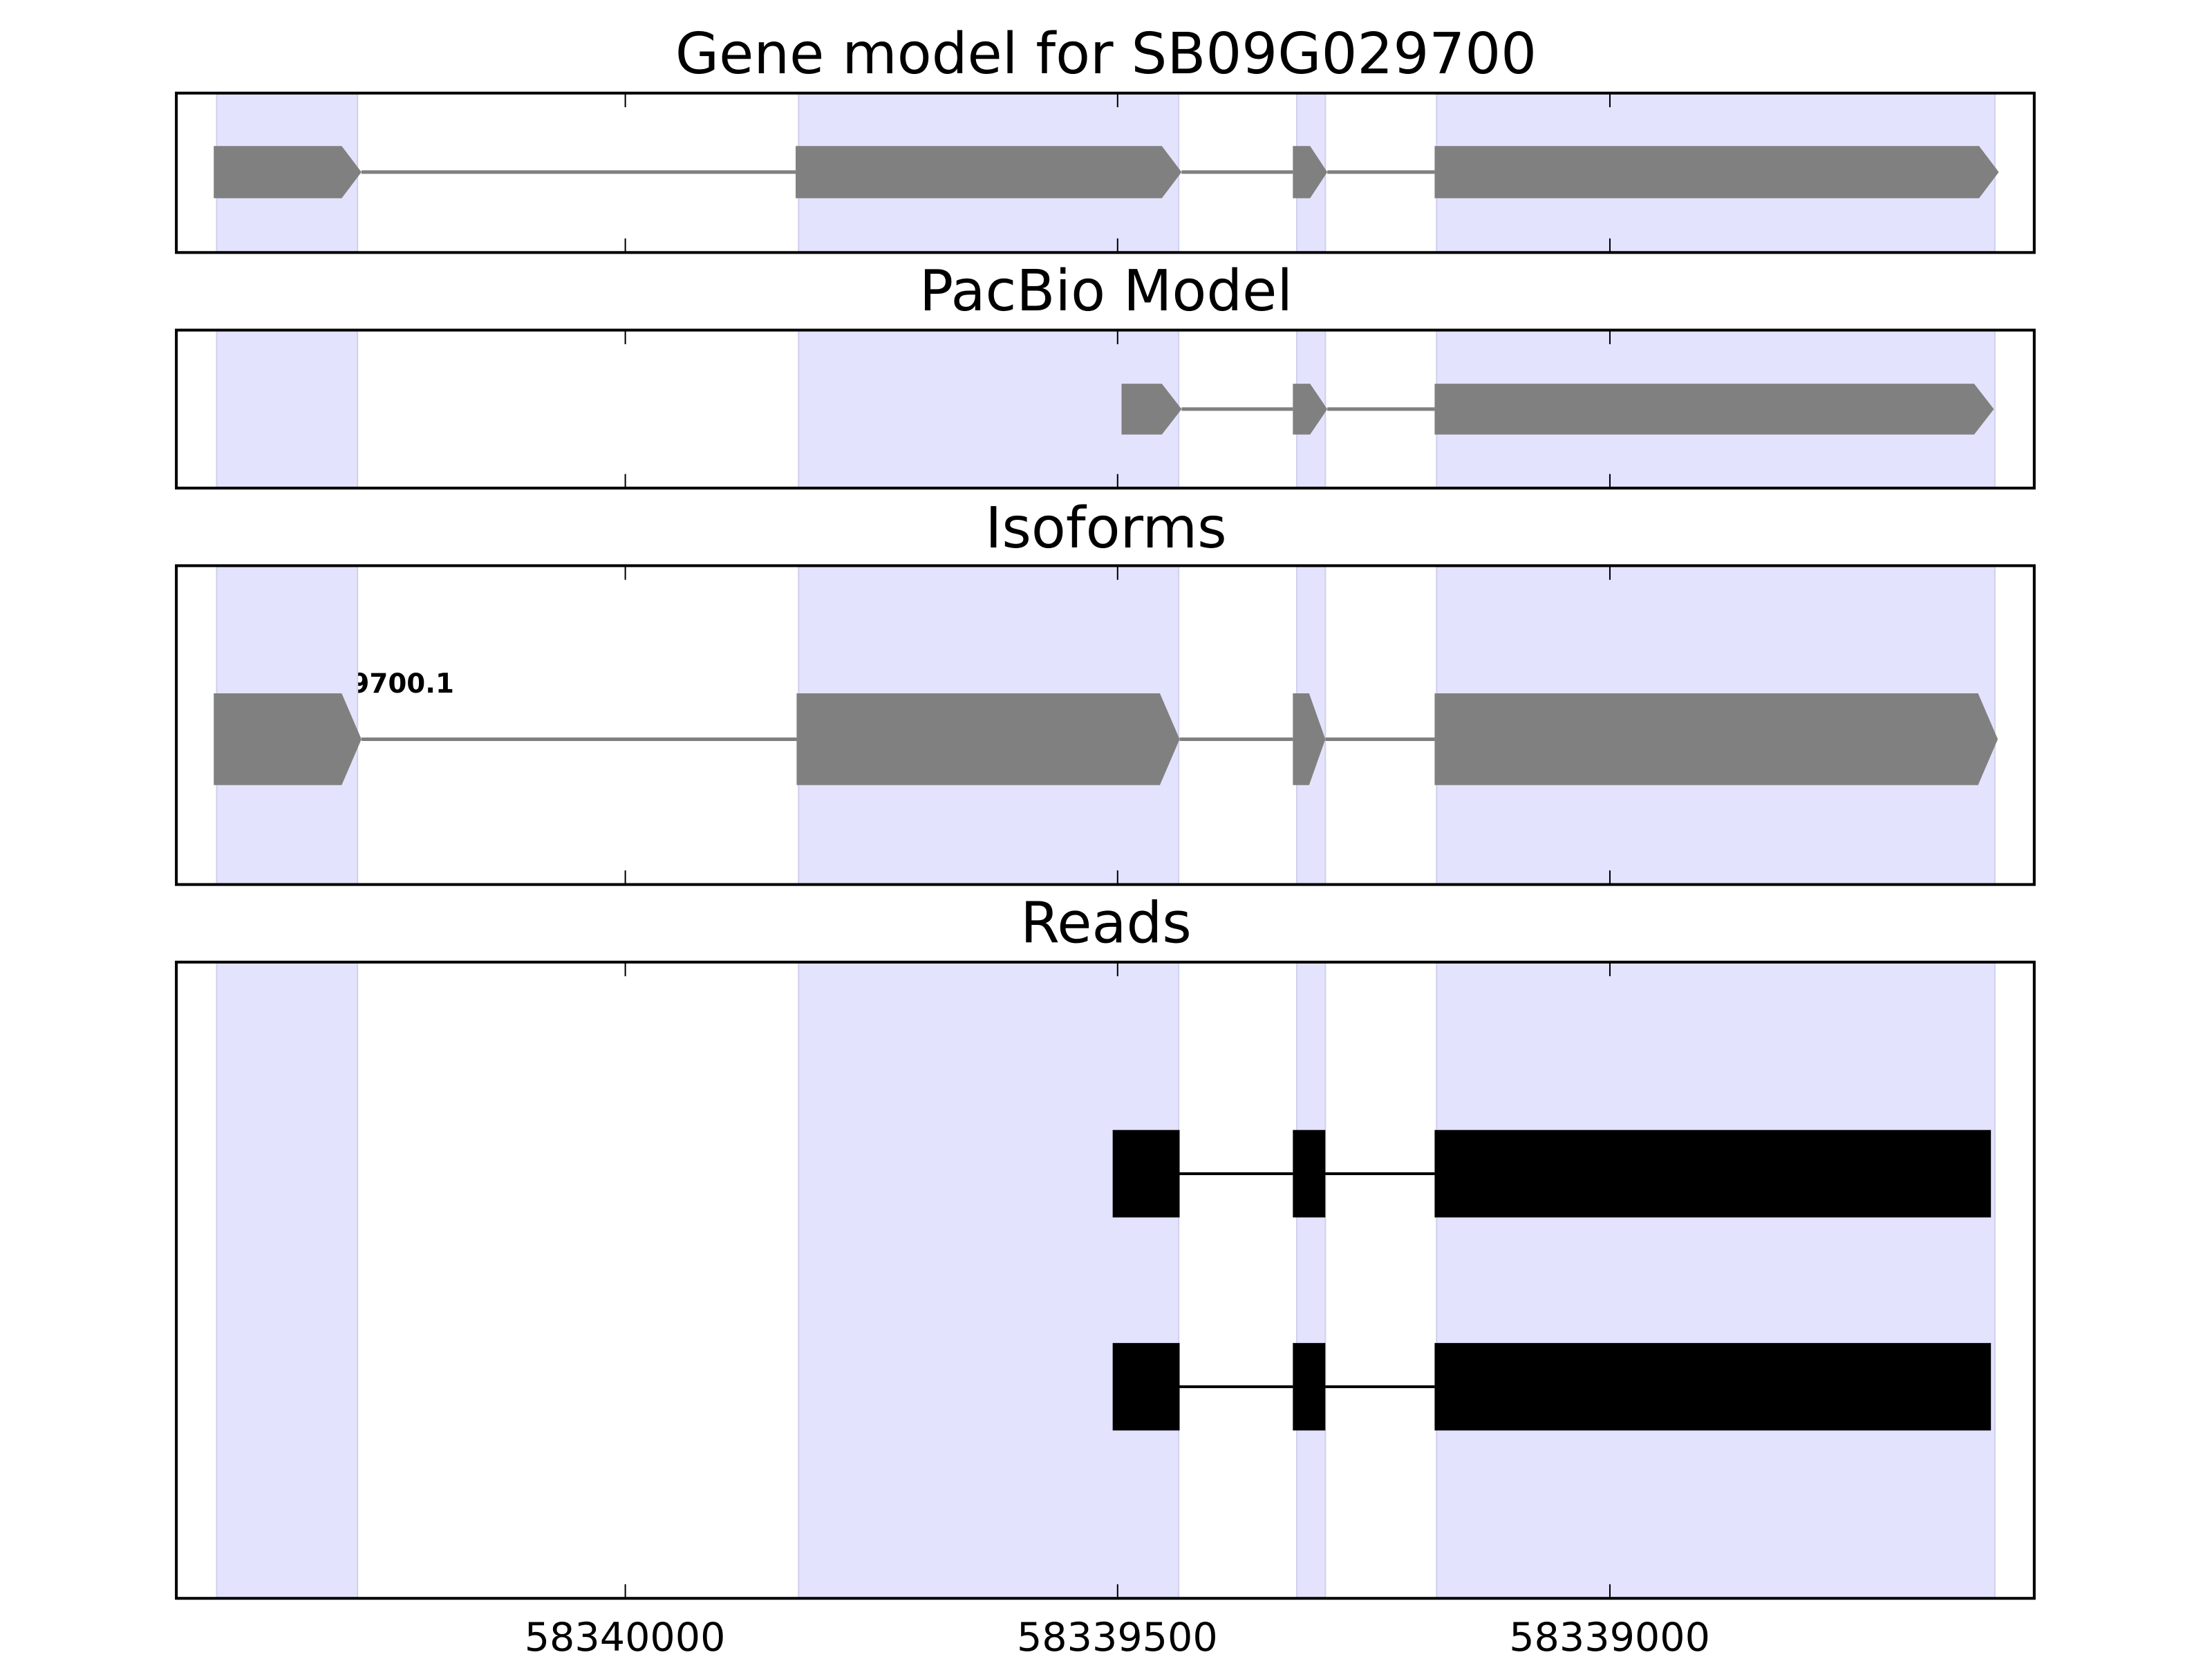 This screenshot has height=1659, width=2212. Describe the element at coordinates (1106, 923) in the screenshot. I see `panel-title-reads: Reads` at that location.